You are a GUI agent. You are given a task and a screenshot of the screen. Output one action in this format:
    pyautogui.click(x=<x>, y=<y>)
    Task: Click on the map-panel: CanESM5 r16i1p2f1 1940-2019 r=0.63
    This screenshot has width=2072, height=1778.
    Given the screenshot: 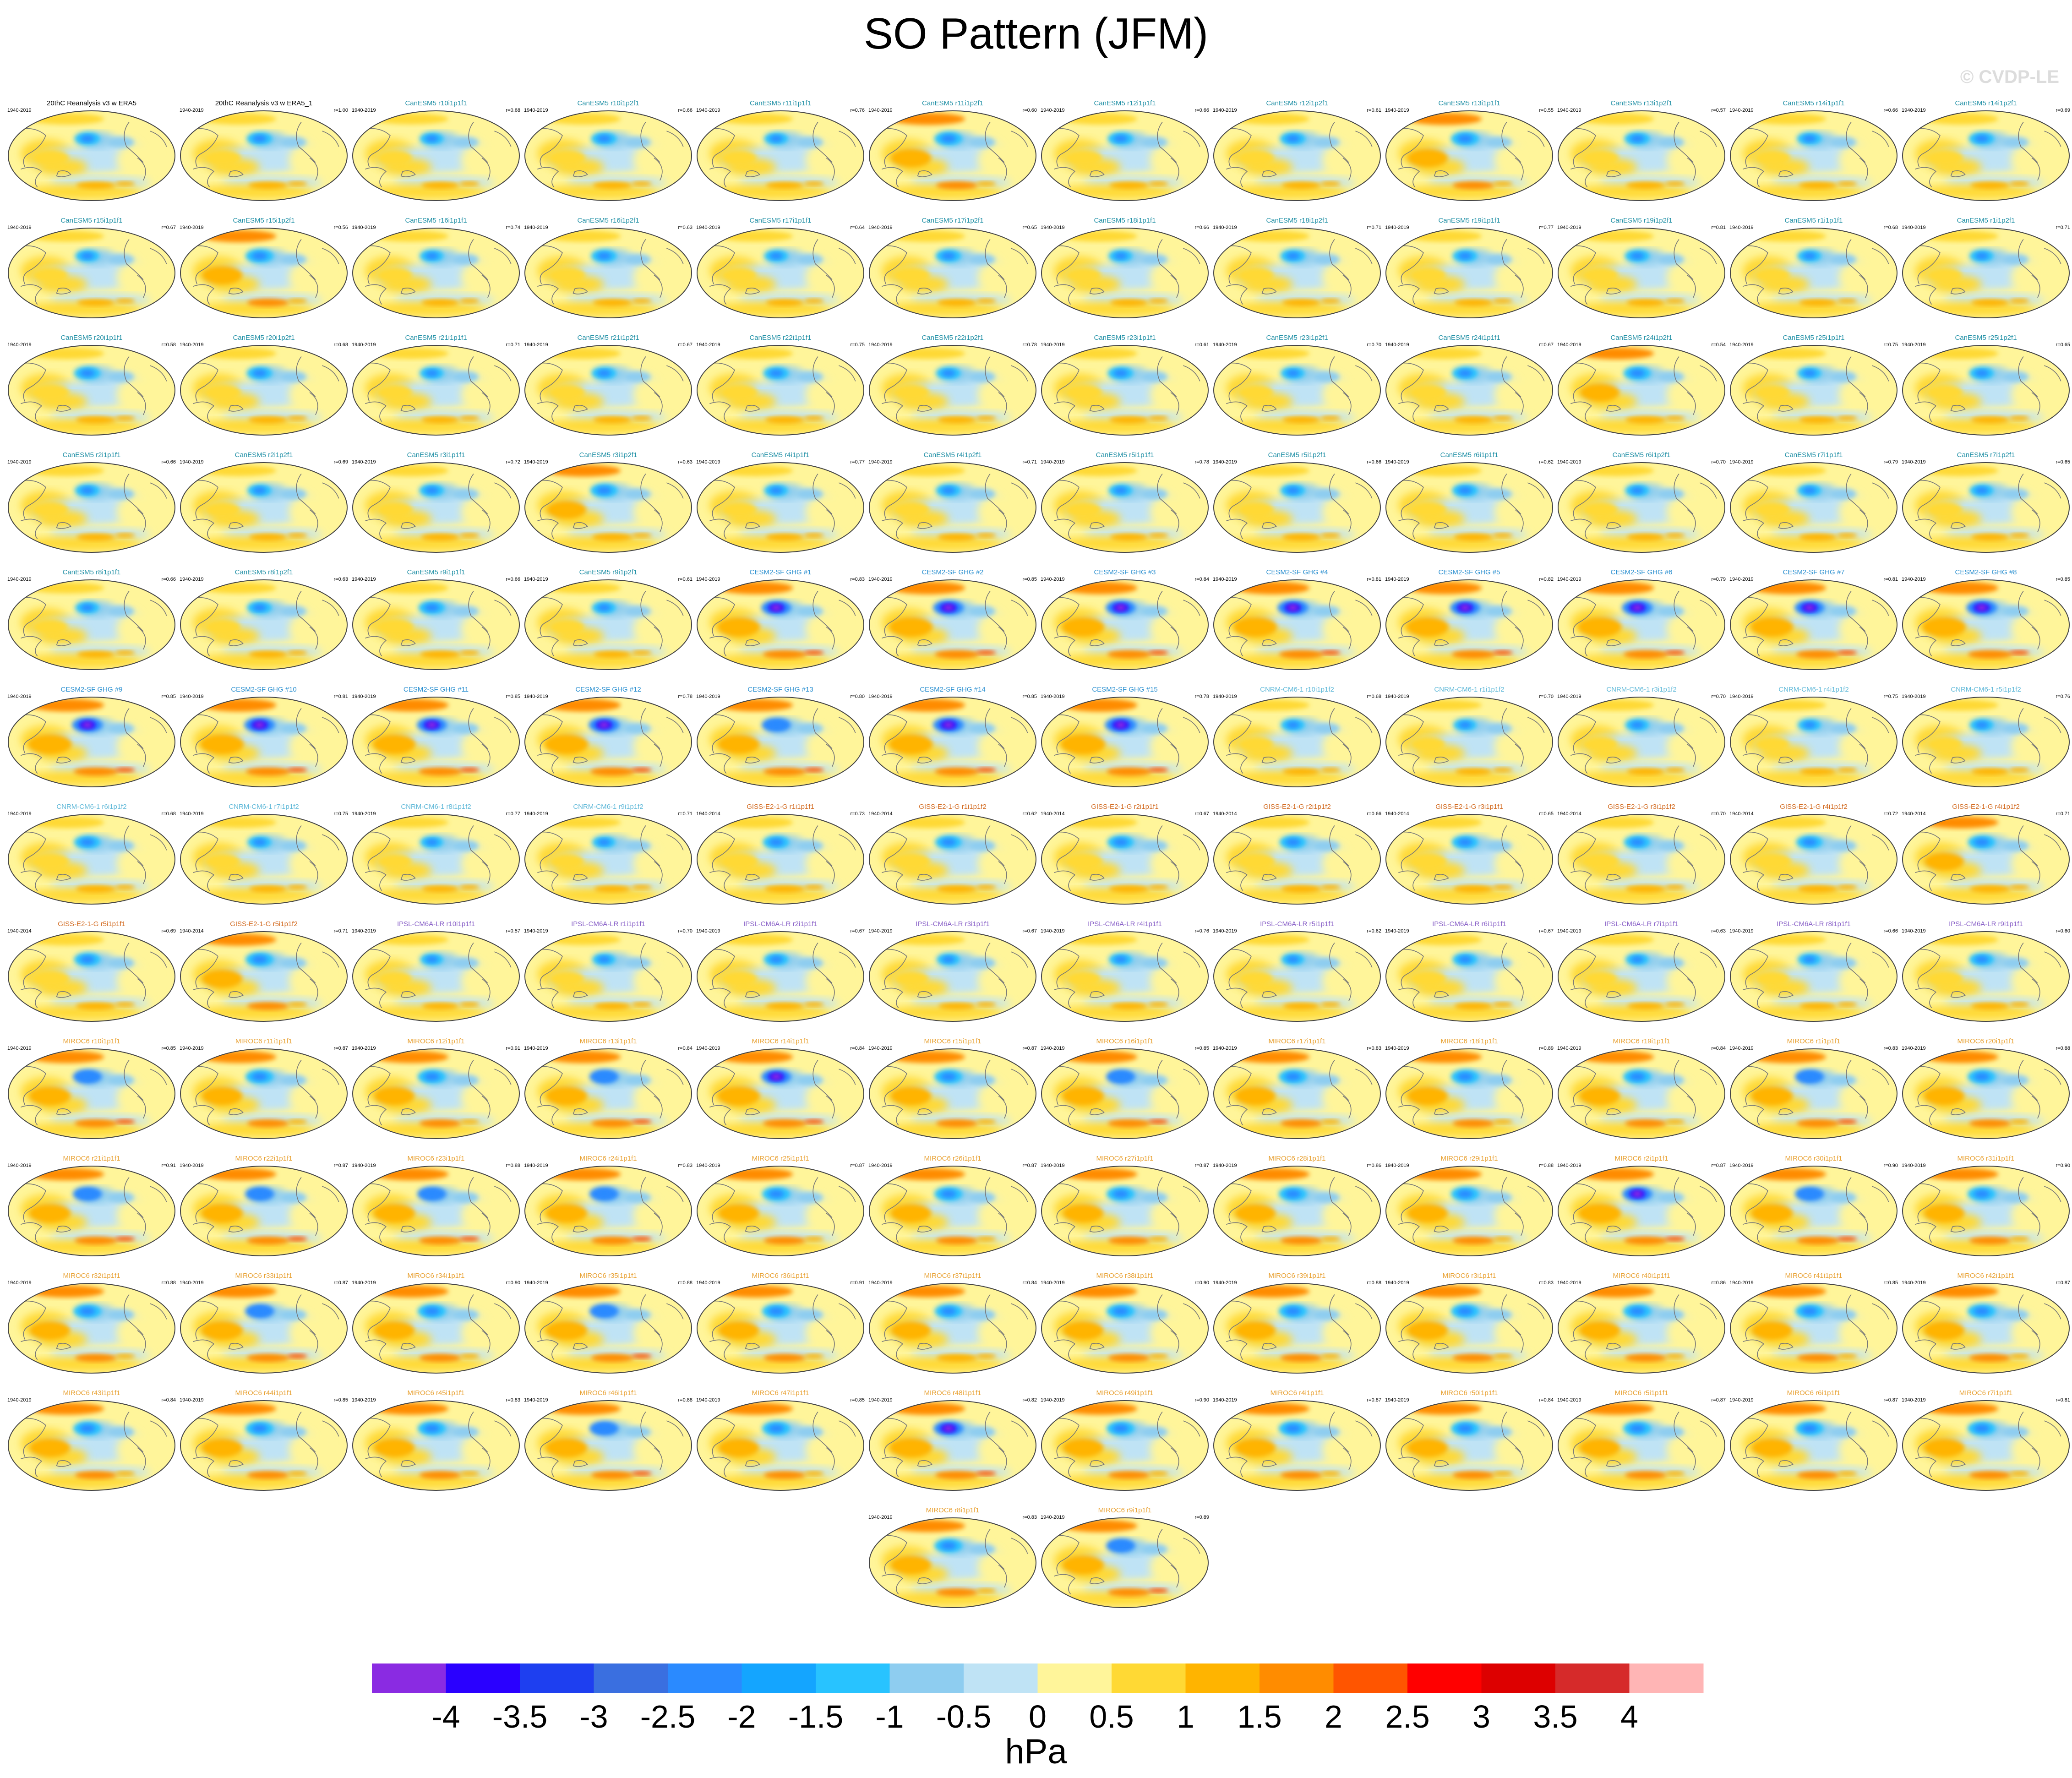 What is the action you would take?
    pyautogui.click(x=608, y=267)
    